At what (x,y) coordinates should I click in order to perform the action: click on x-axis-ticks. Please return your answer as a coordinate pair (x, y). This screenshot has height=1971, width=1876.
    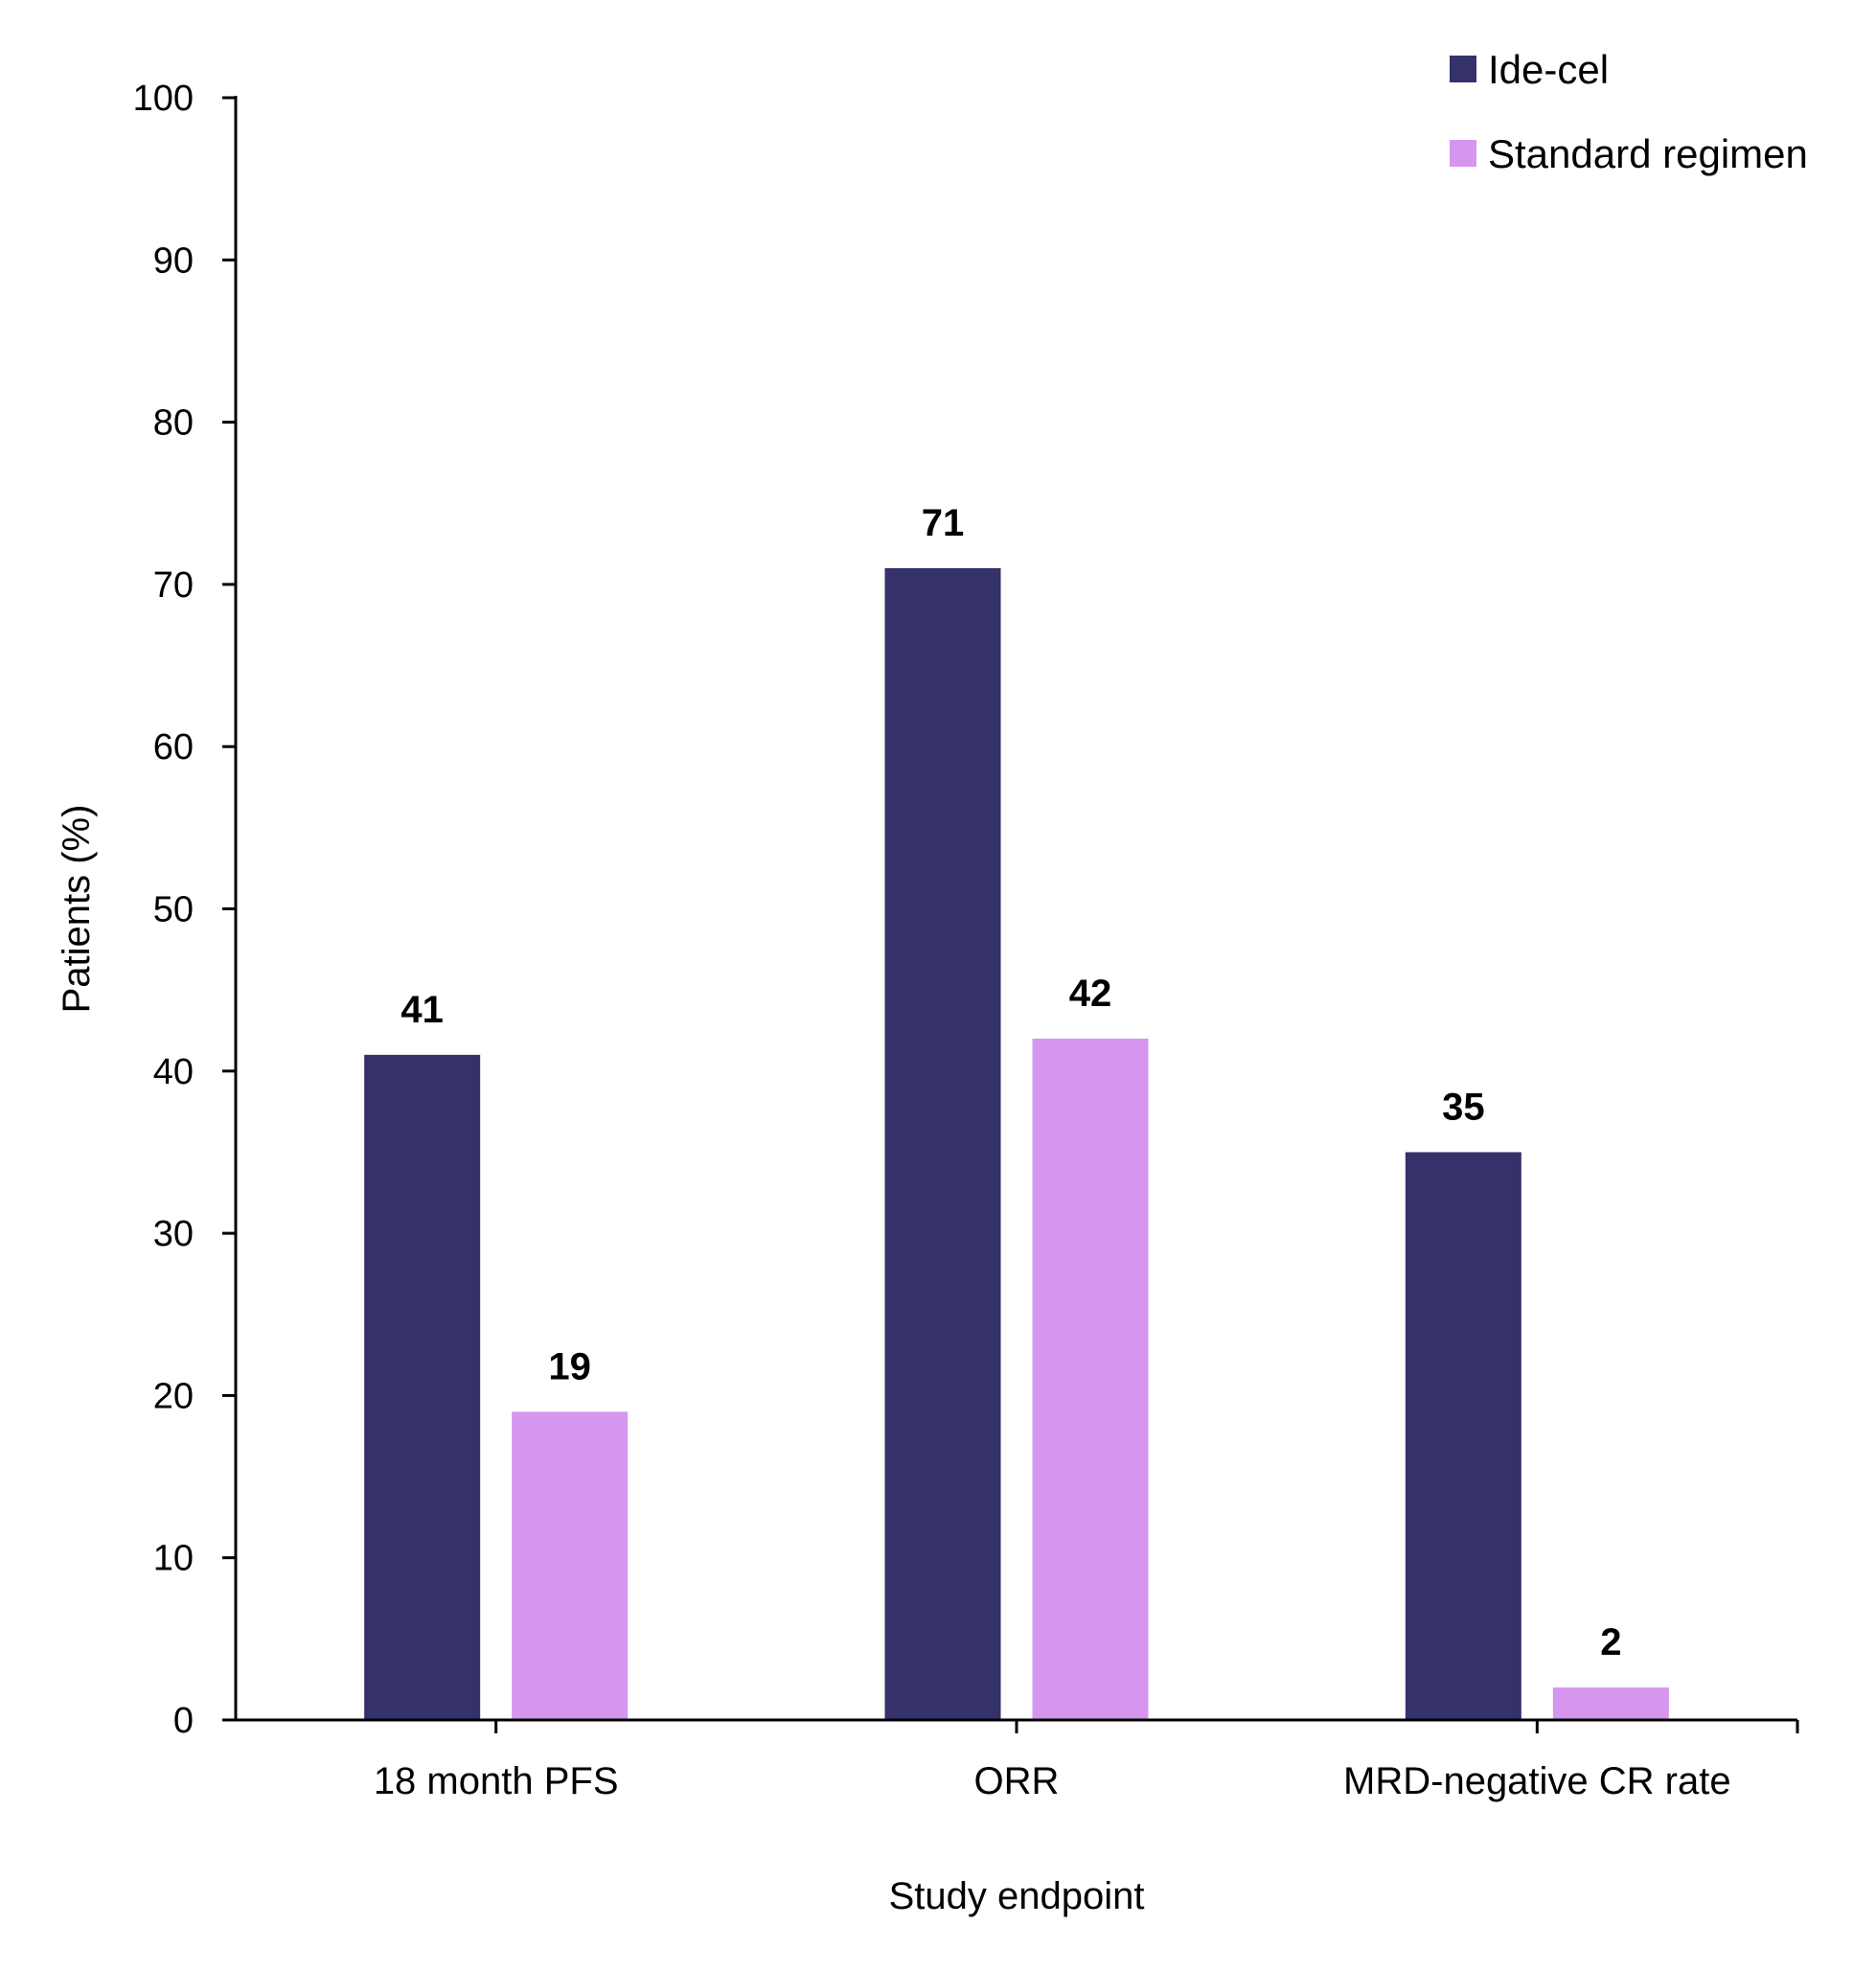
    Looking at the image, I should click on (1147, 1727).